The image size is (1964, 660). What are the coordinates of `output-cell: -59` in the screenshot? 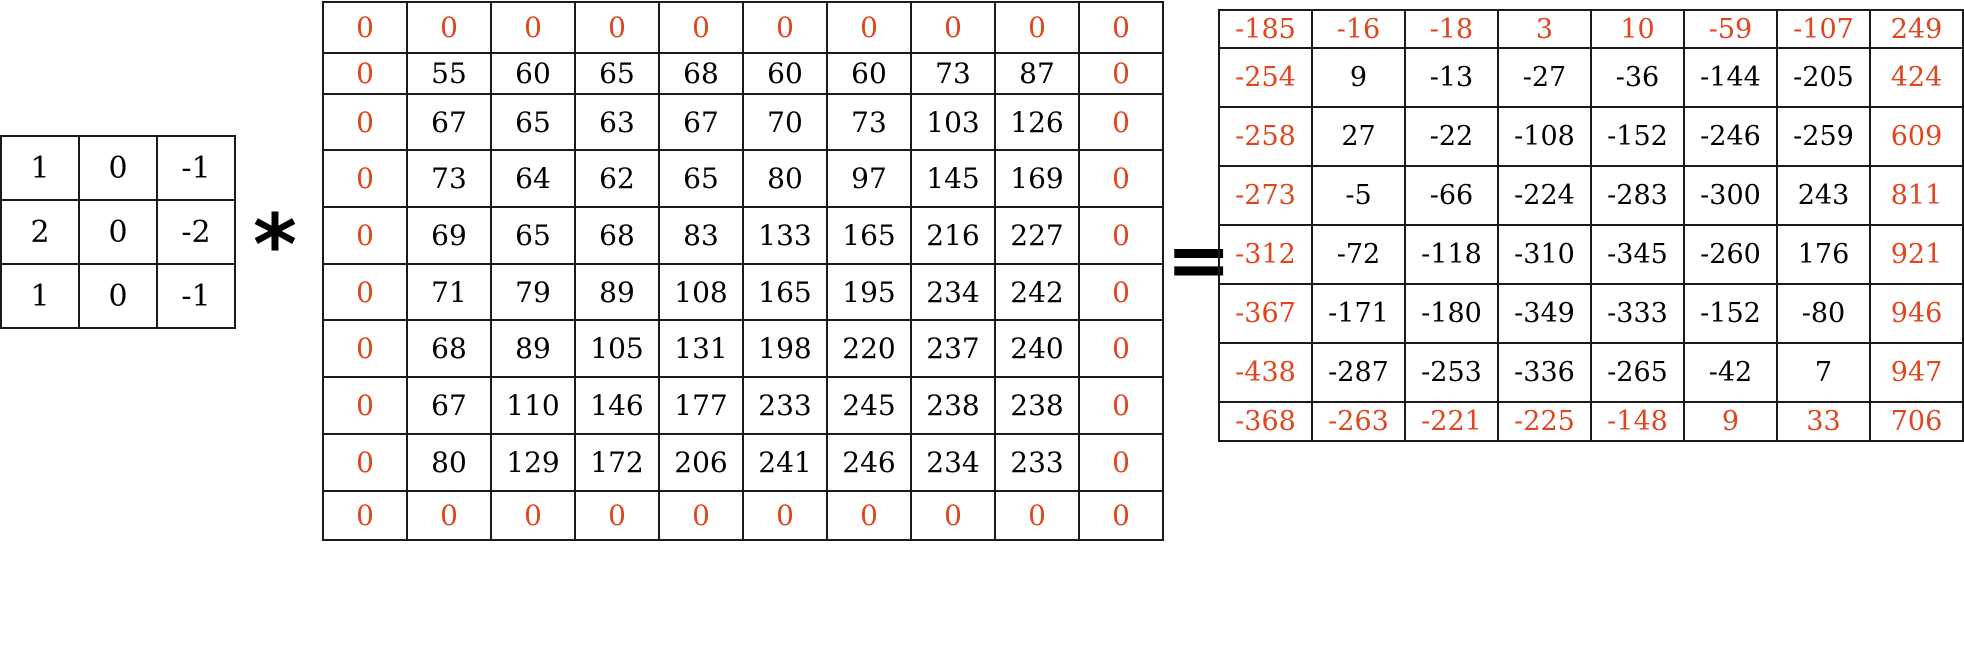 It's located at (1730, 29).